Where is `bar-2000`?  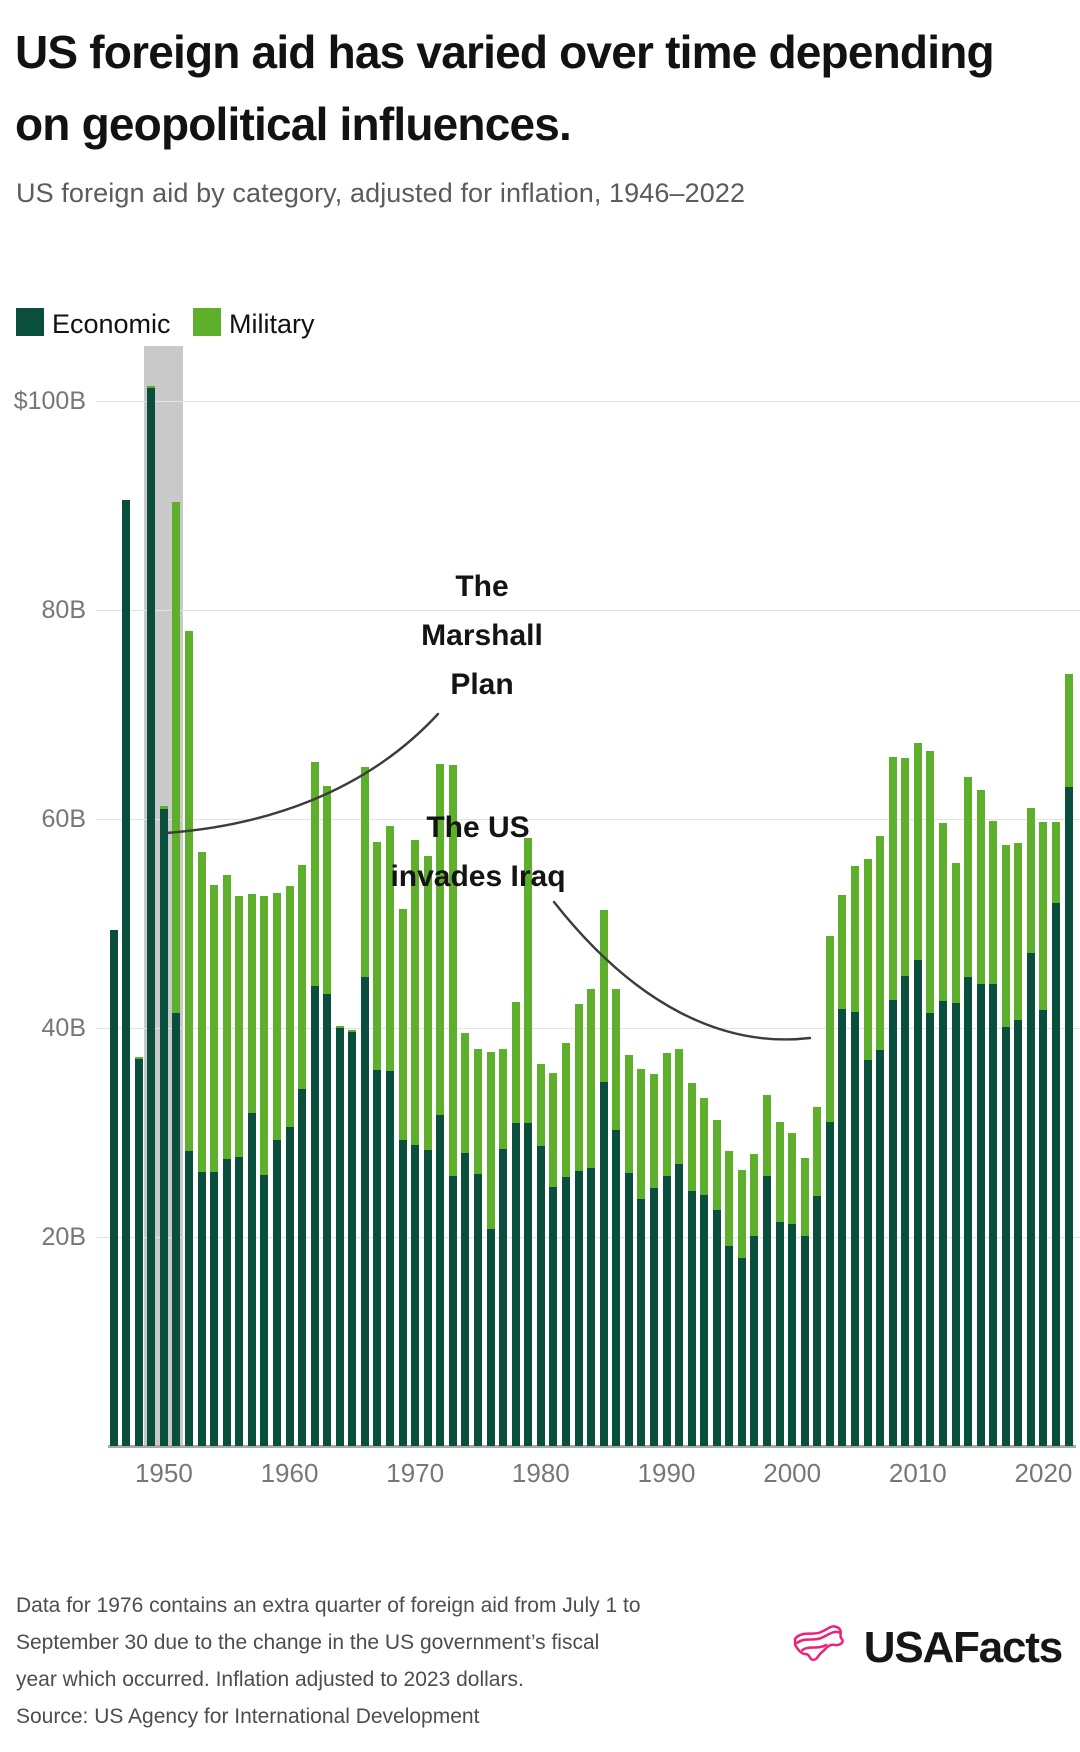
bar-2000 is located at coordinates (792, 1289).